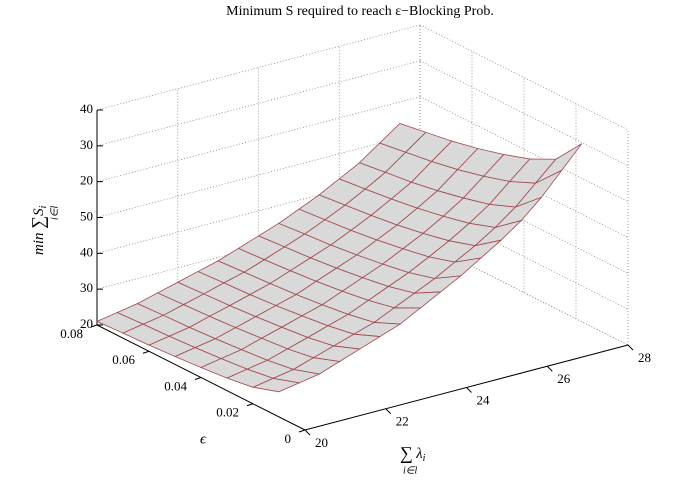  I want to click on x-label-sum: ∑, so click(406, 453).